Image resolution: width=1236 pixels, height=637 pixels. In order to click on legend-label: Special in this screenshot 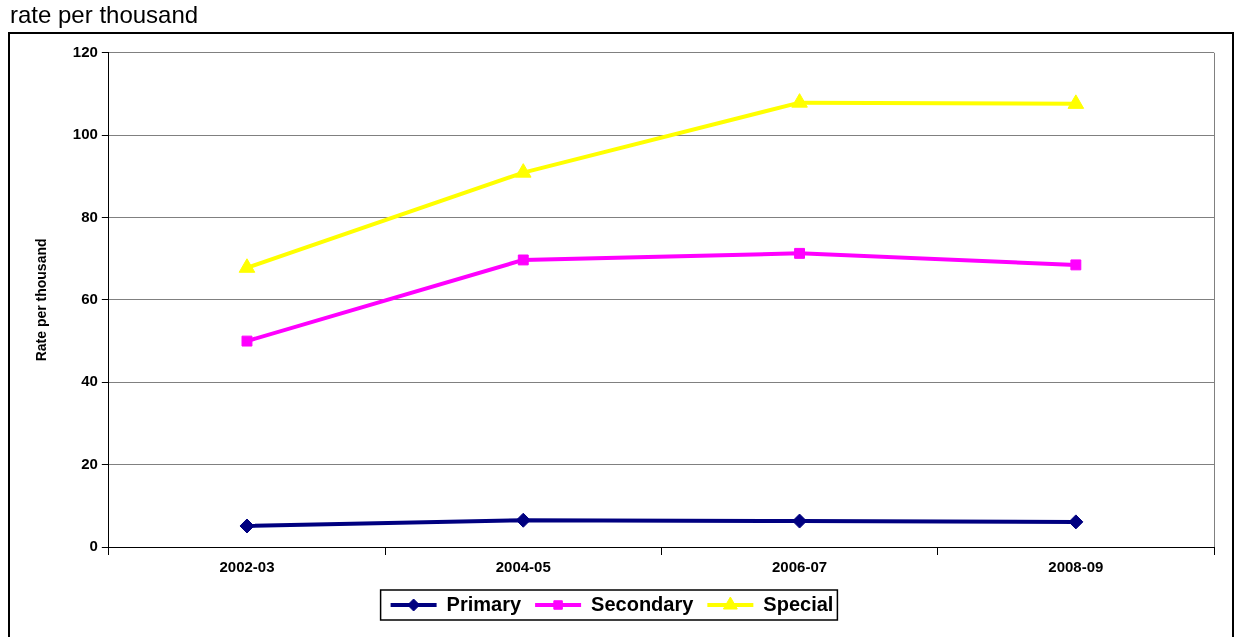, I will do `click(798, 603)`.